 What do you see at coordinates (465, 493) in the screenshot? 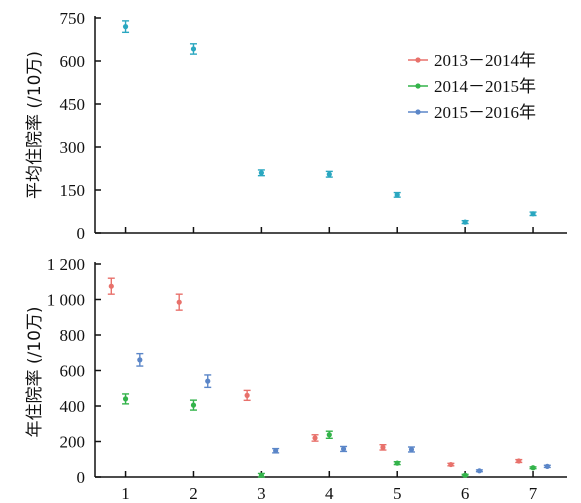
I see `x-tick-label: 6` at bounding box center [465, 493].